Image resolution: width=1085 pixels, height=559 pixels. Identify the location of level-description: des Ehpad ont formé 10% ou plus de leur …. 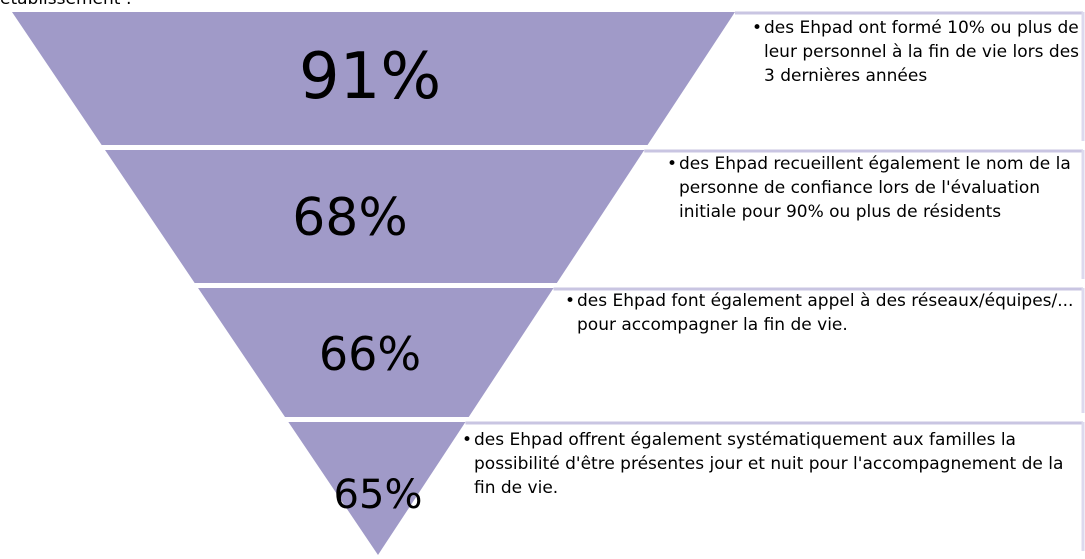
(918, 52).